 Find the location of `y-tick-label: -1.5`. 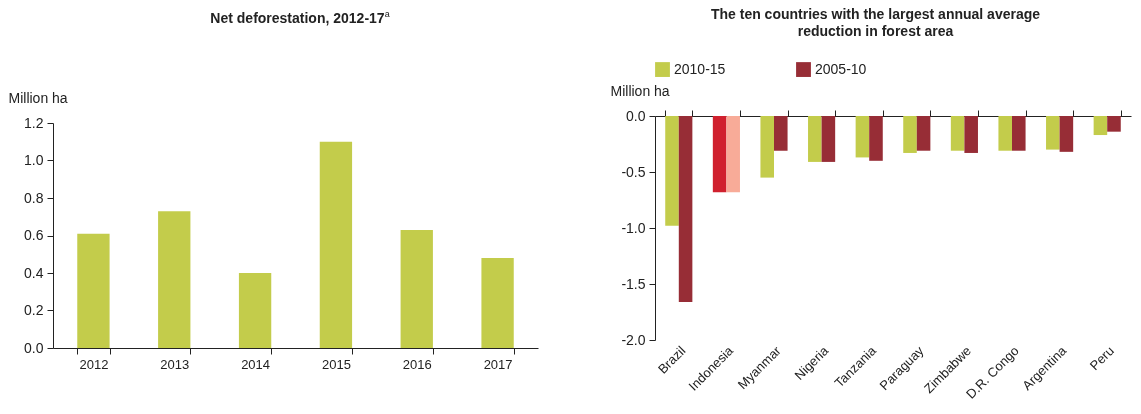

y-tick-label: -1.5 is located at coordinates (633, 283).